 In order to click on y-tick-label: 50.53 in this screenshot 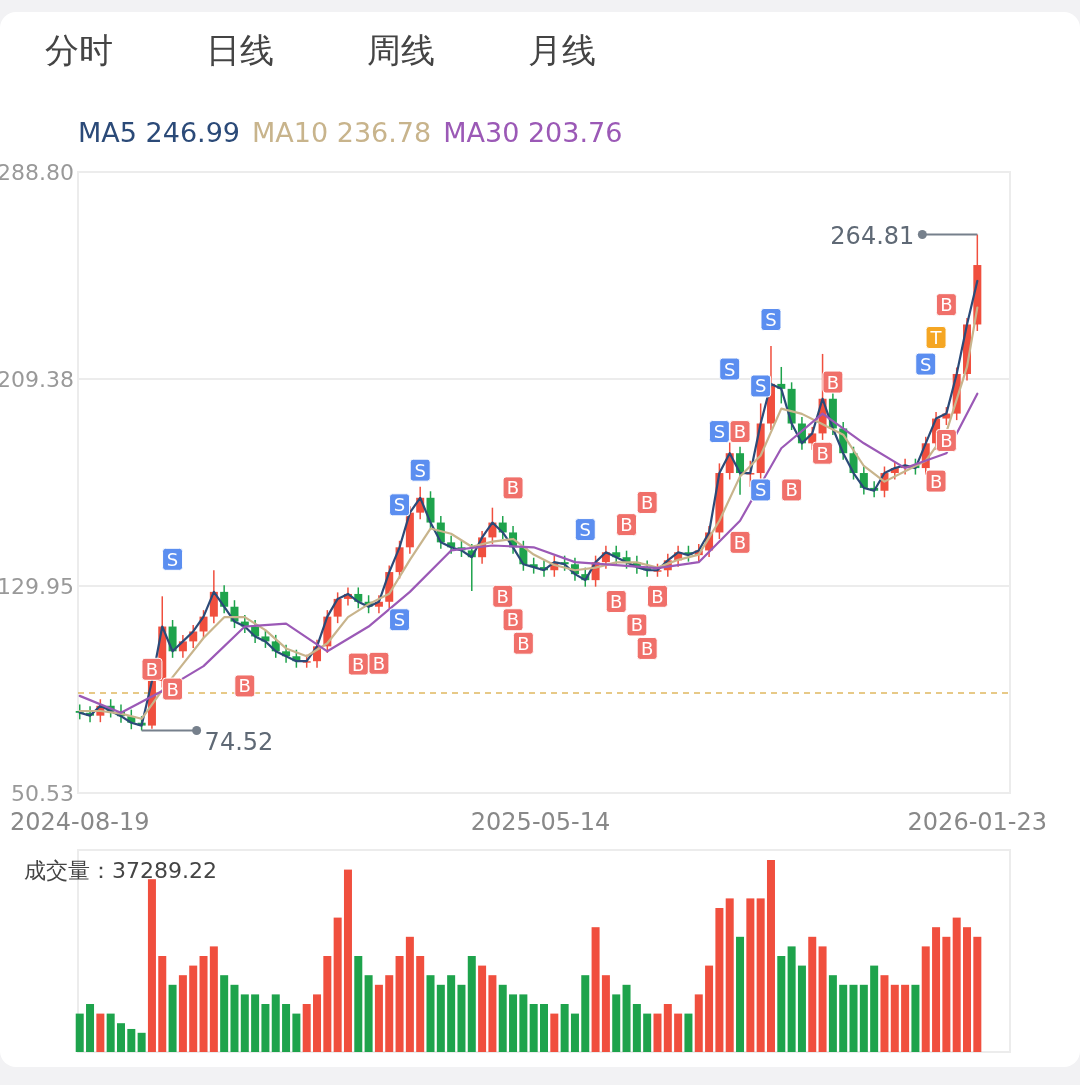, I will do `click(42, 793)`.